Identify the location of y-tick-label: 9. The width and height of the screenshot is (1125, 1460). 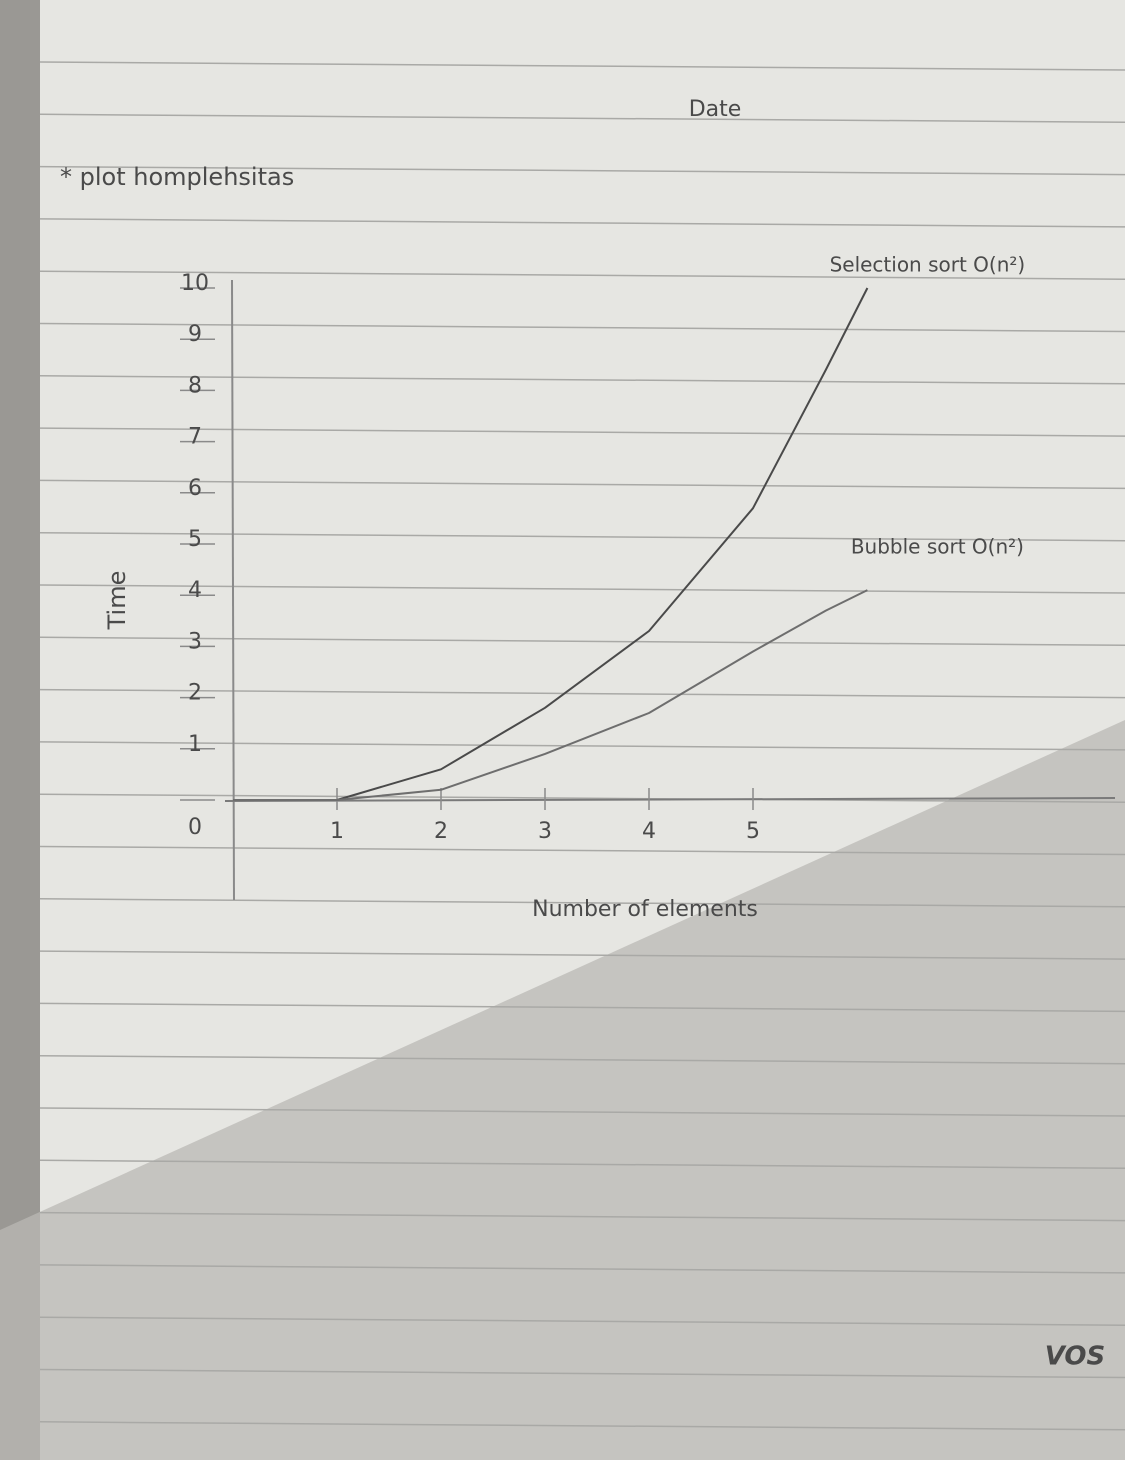
(195, 334).